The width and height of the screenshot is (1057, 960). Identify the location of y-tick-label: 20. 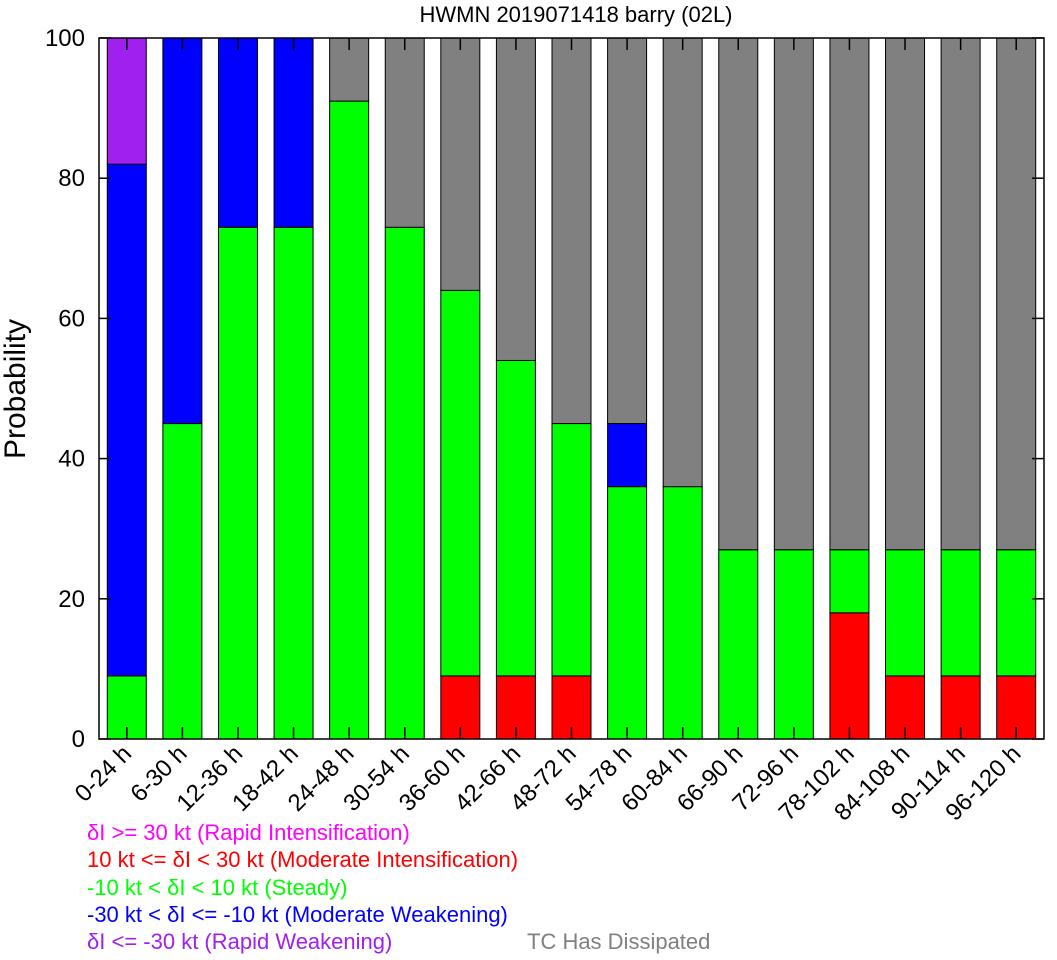
(71, 599).